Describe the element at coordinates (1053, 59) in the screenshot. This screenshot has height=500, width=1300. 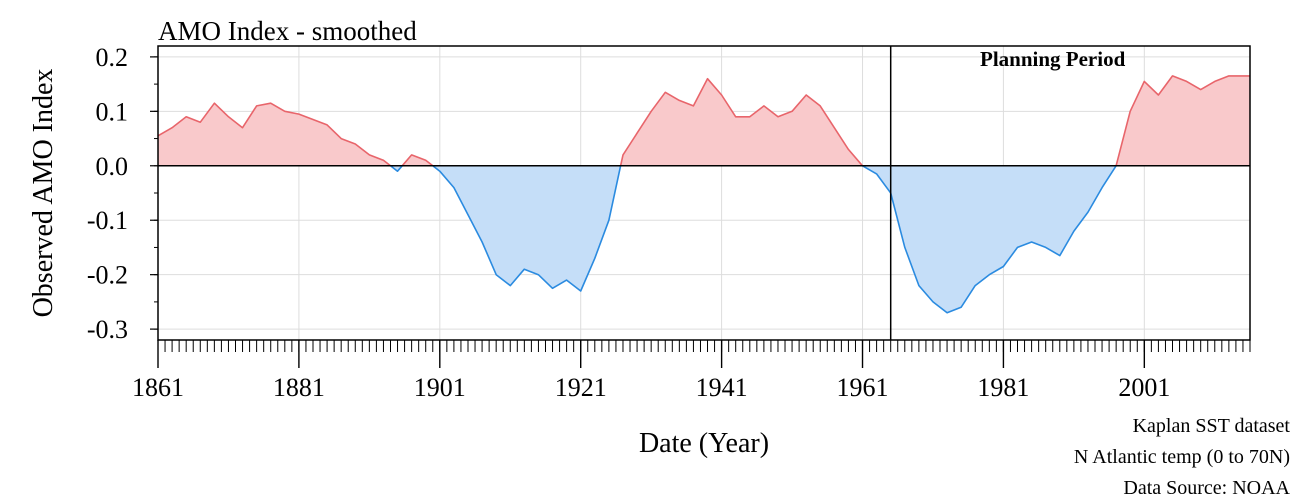
I see `planning-period-label: Planning Period` at that location.